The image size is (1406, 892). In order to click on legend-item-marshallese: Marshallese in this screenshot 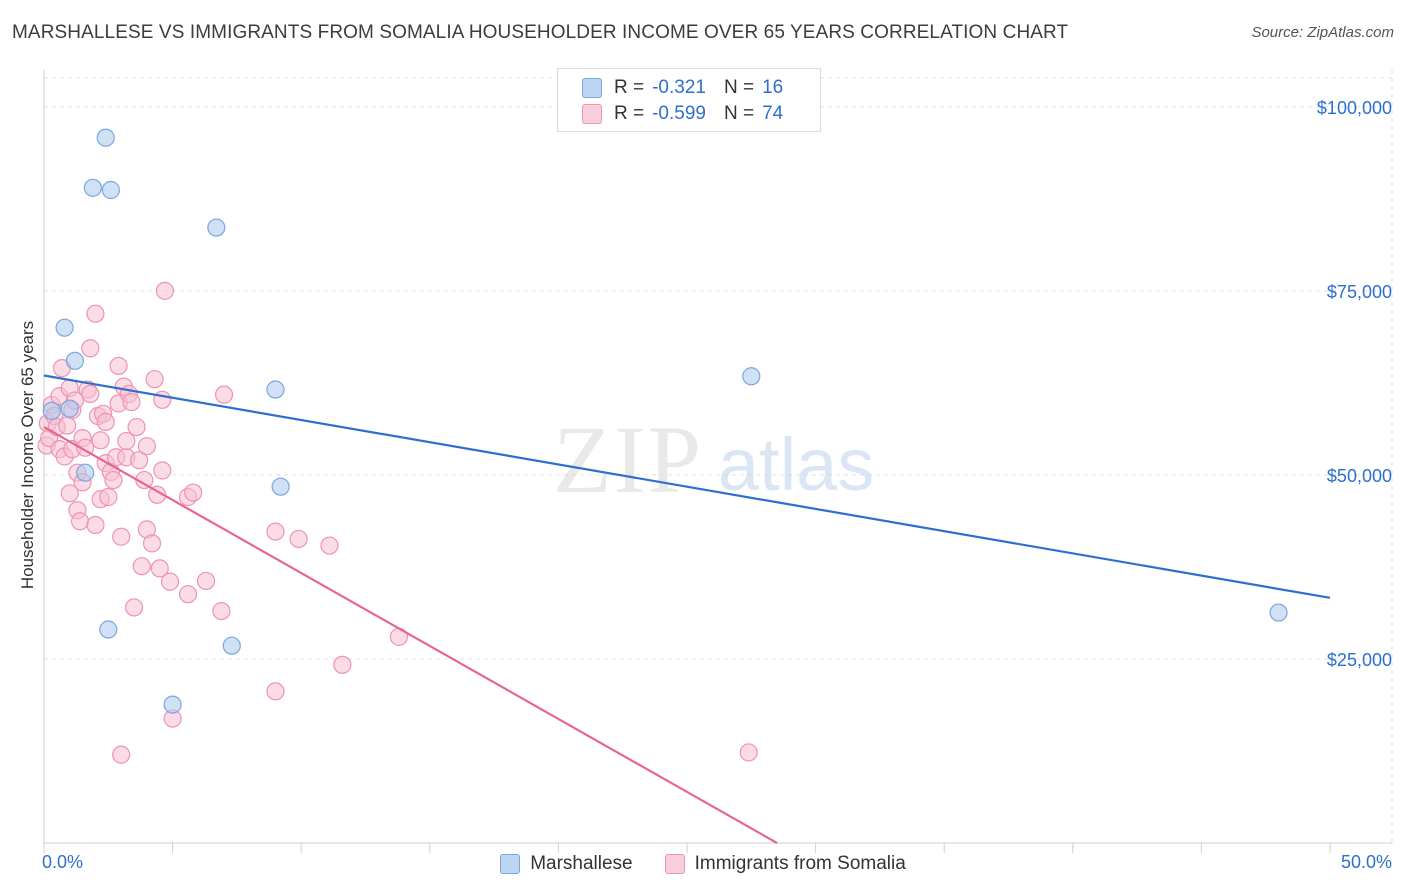, I will do `click(566, 864)`.